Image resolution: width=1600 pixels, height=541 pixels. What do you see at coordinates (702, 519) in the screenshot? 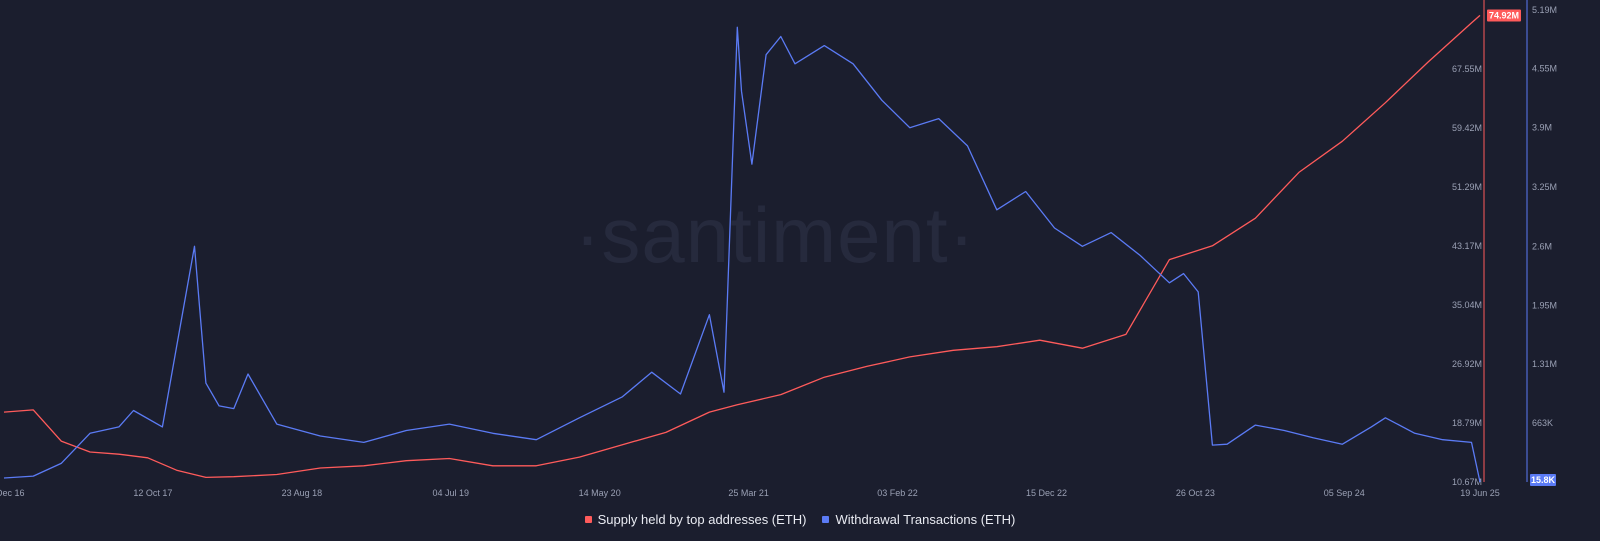
I see `legend-label-supply: Supply held by top addresses (ETH)` at bounding box center [702, 519].